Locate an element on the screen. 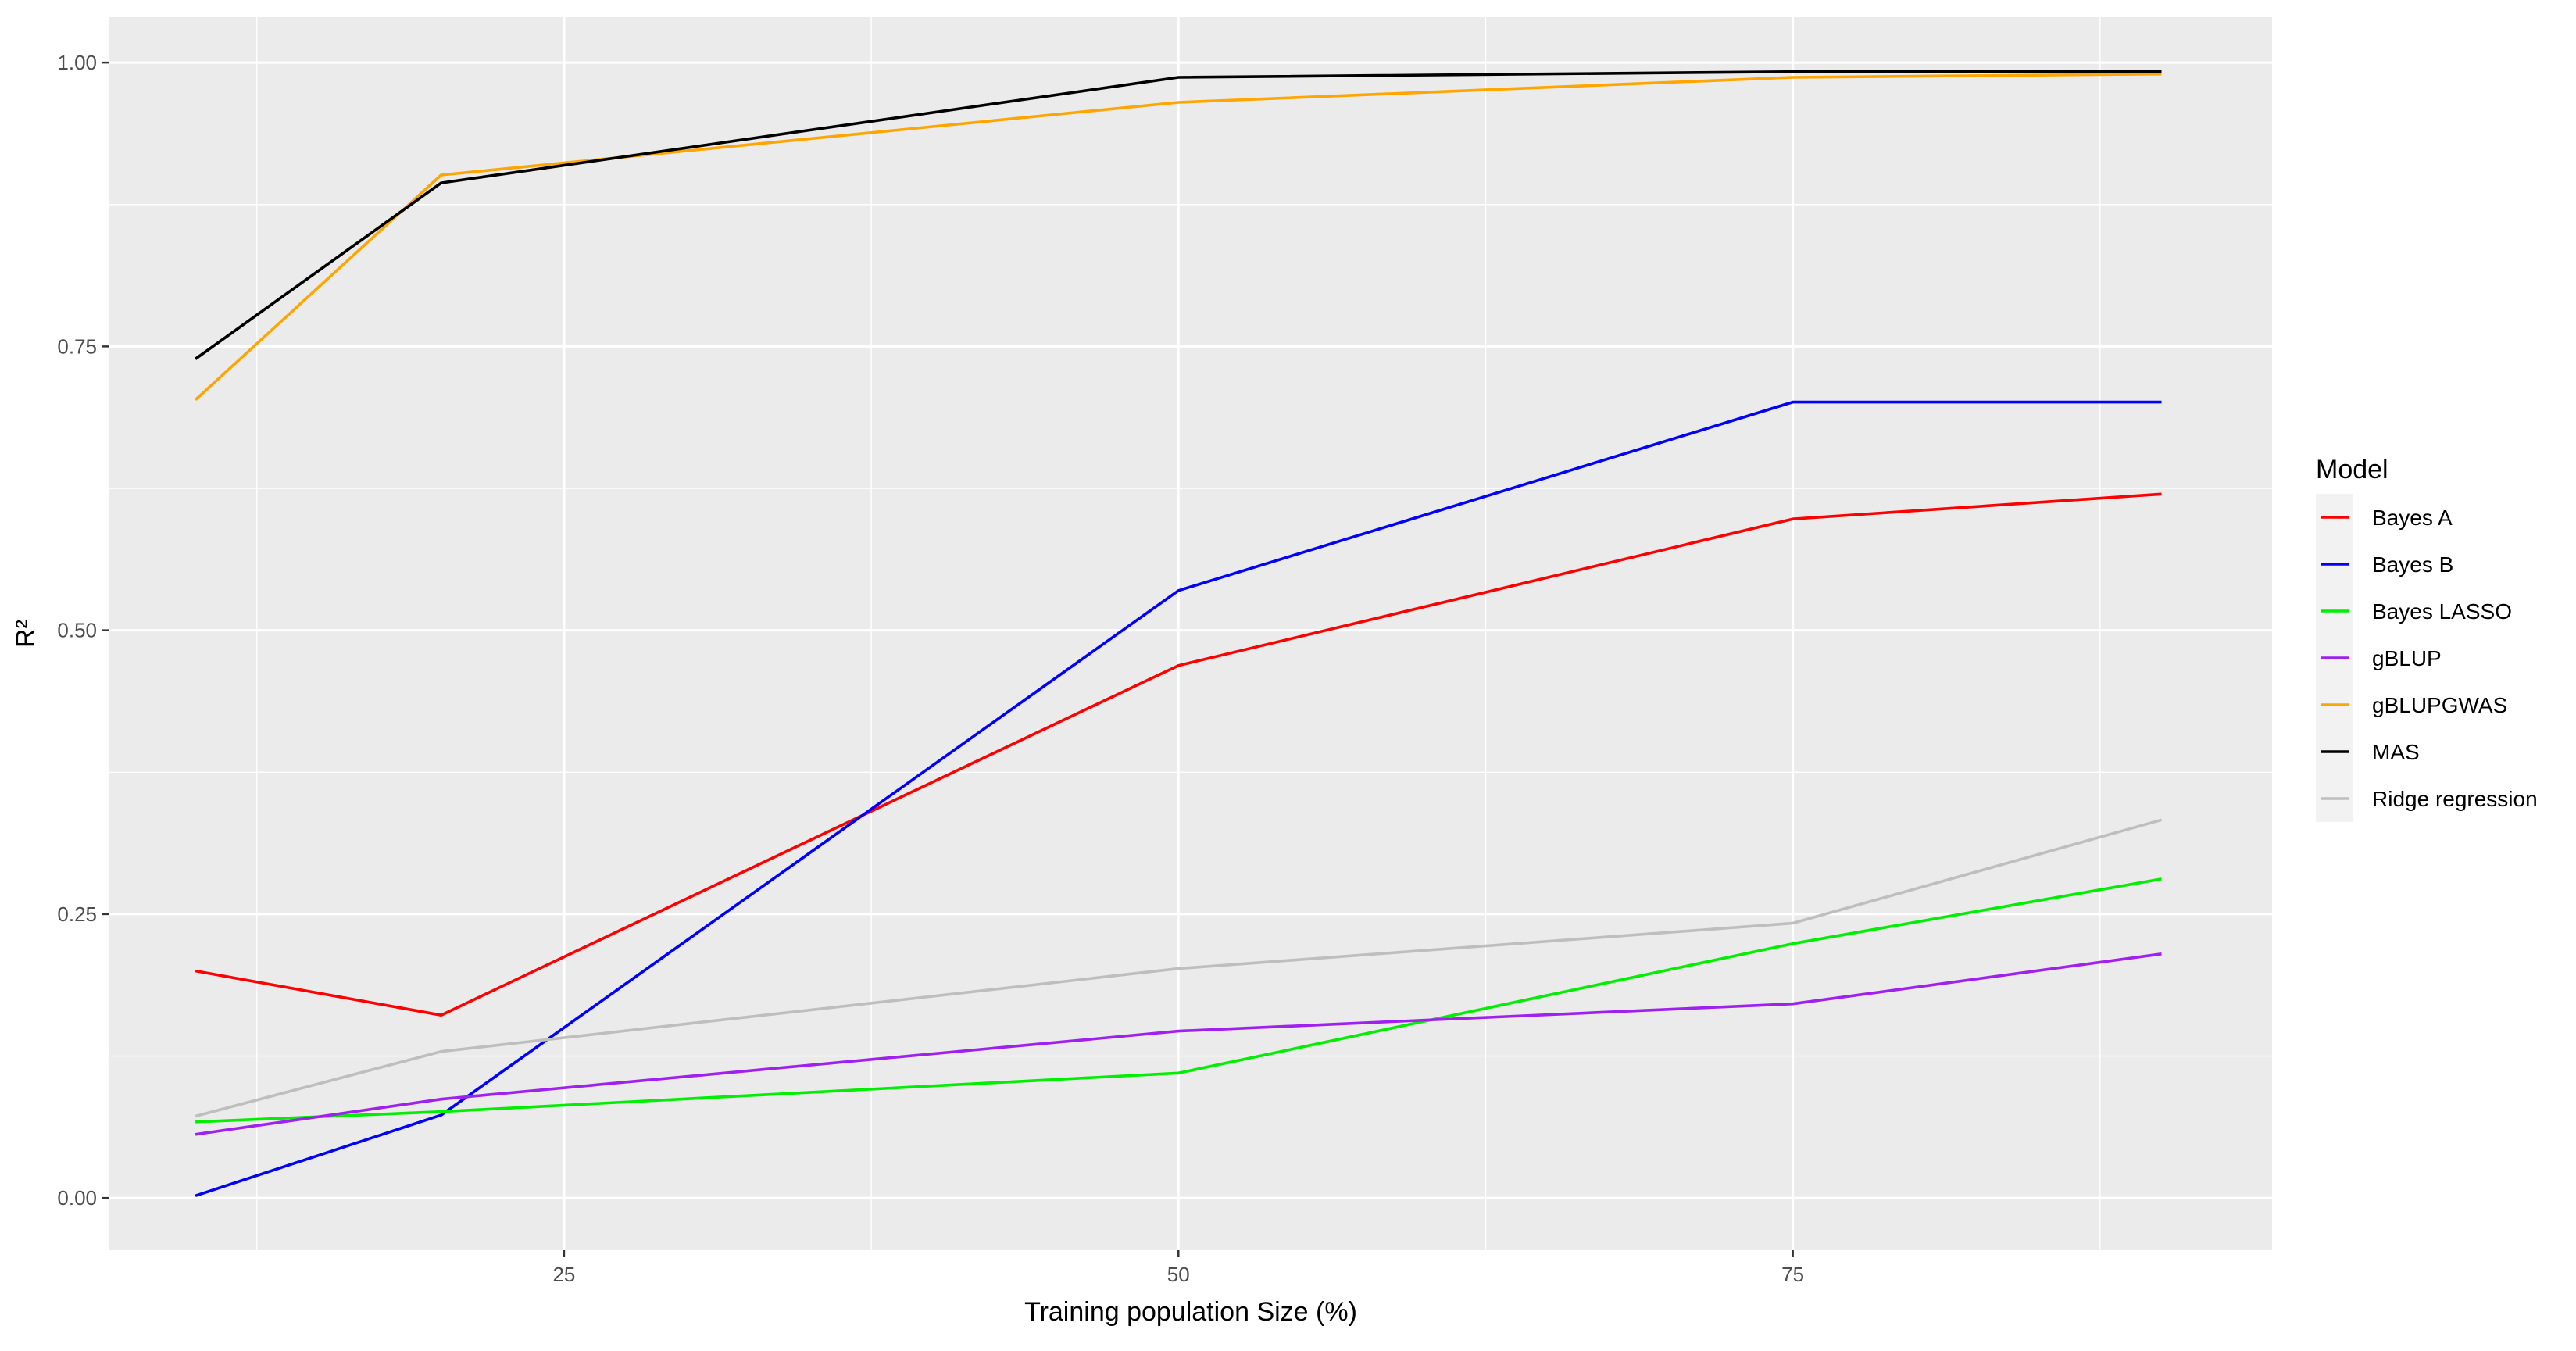 This screenshot has width=2576, height=1351. legend-label-gblup: gBLUP is located at coordinates (2407, 658).